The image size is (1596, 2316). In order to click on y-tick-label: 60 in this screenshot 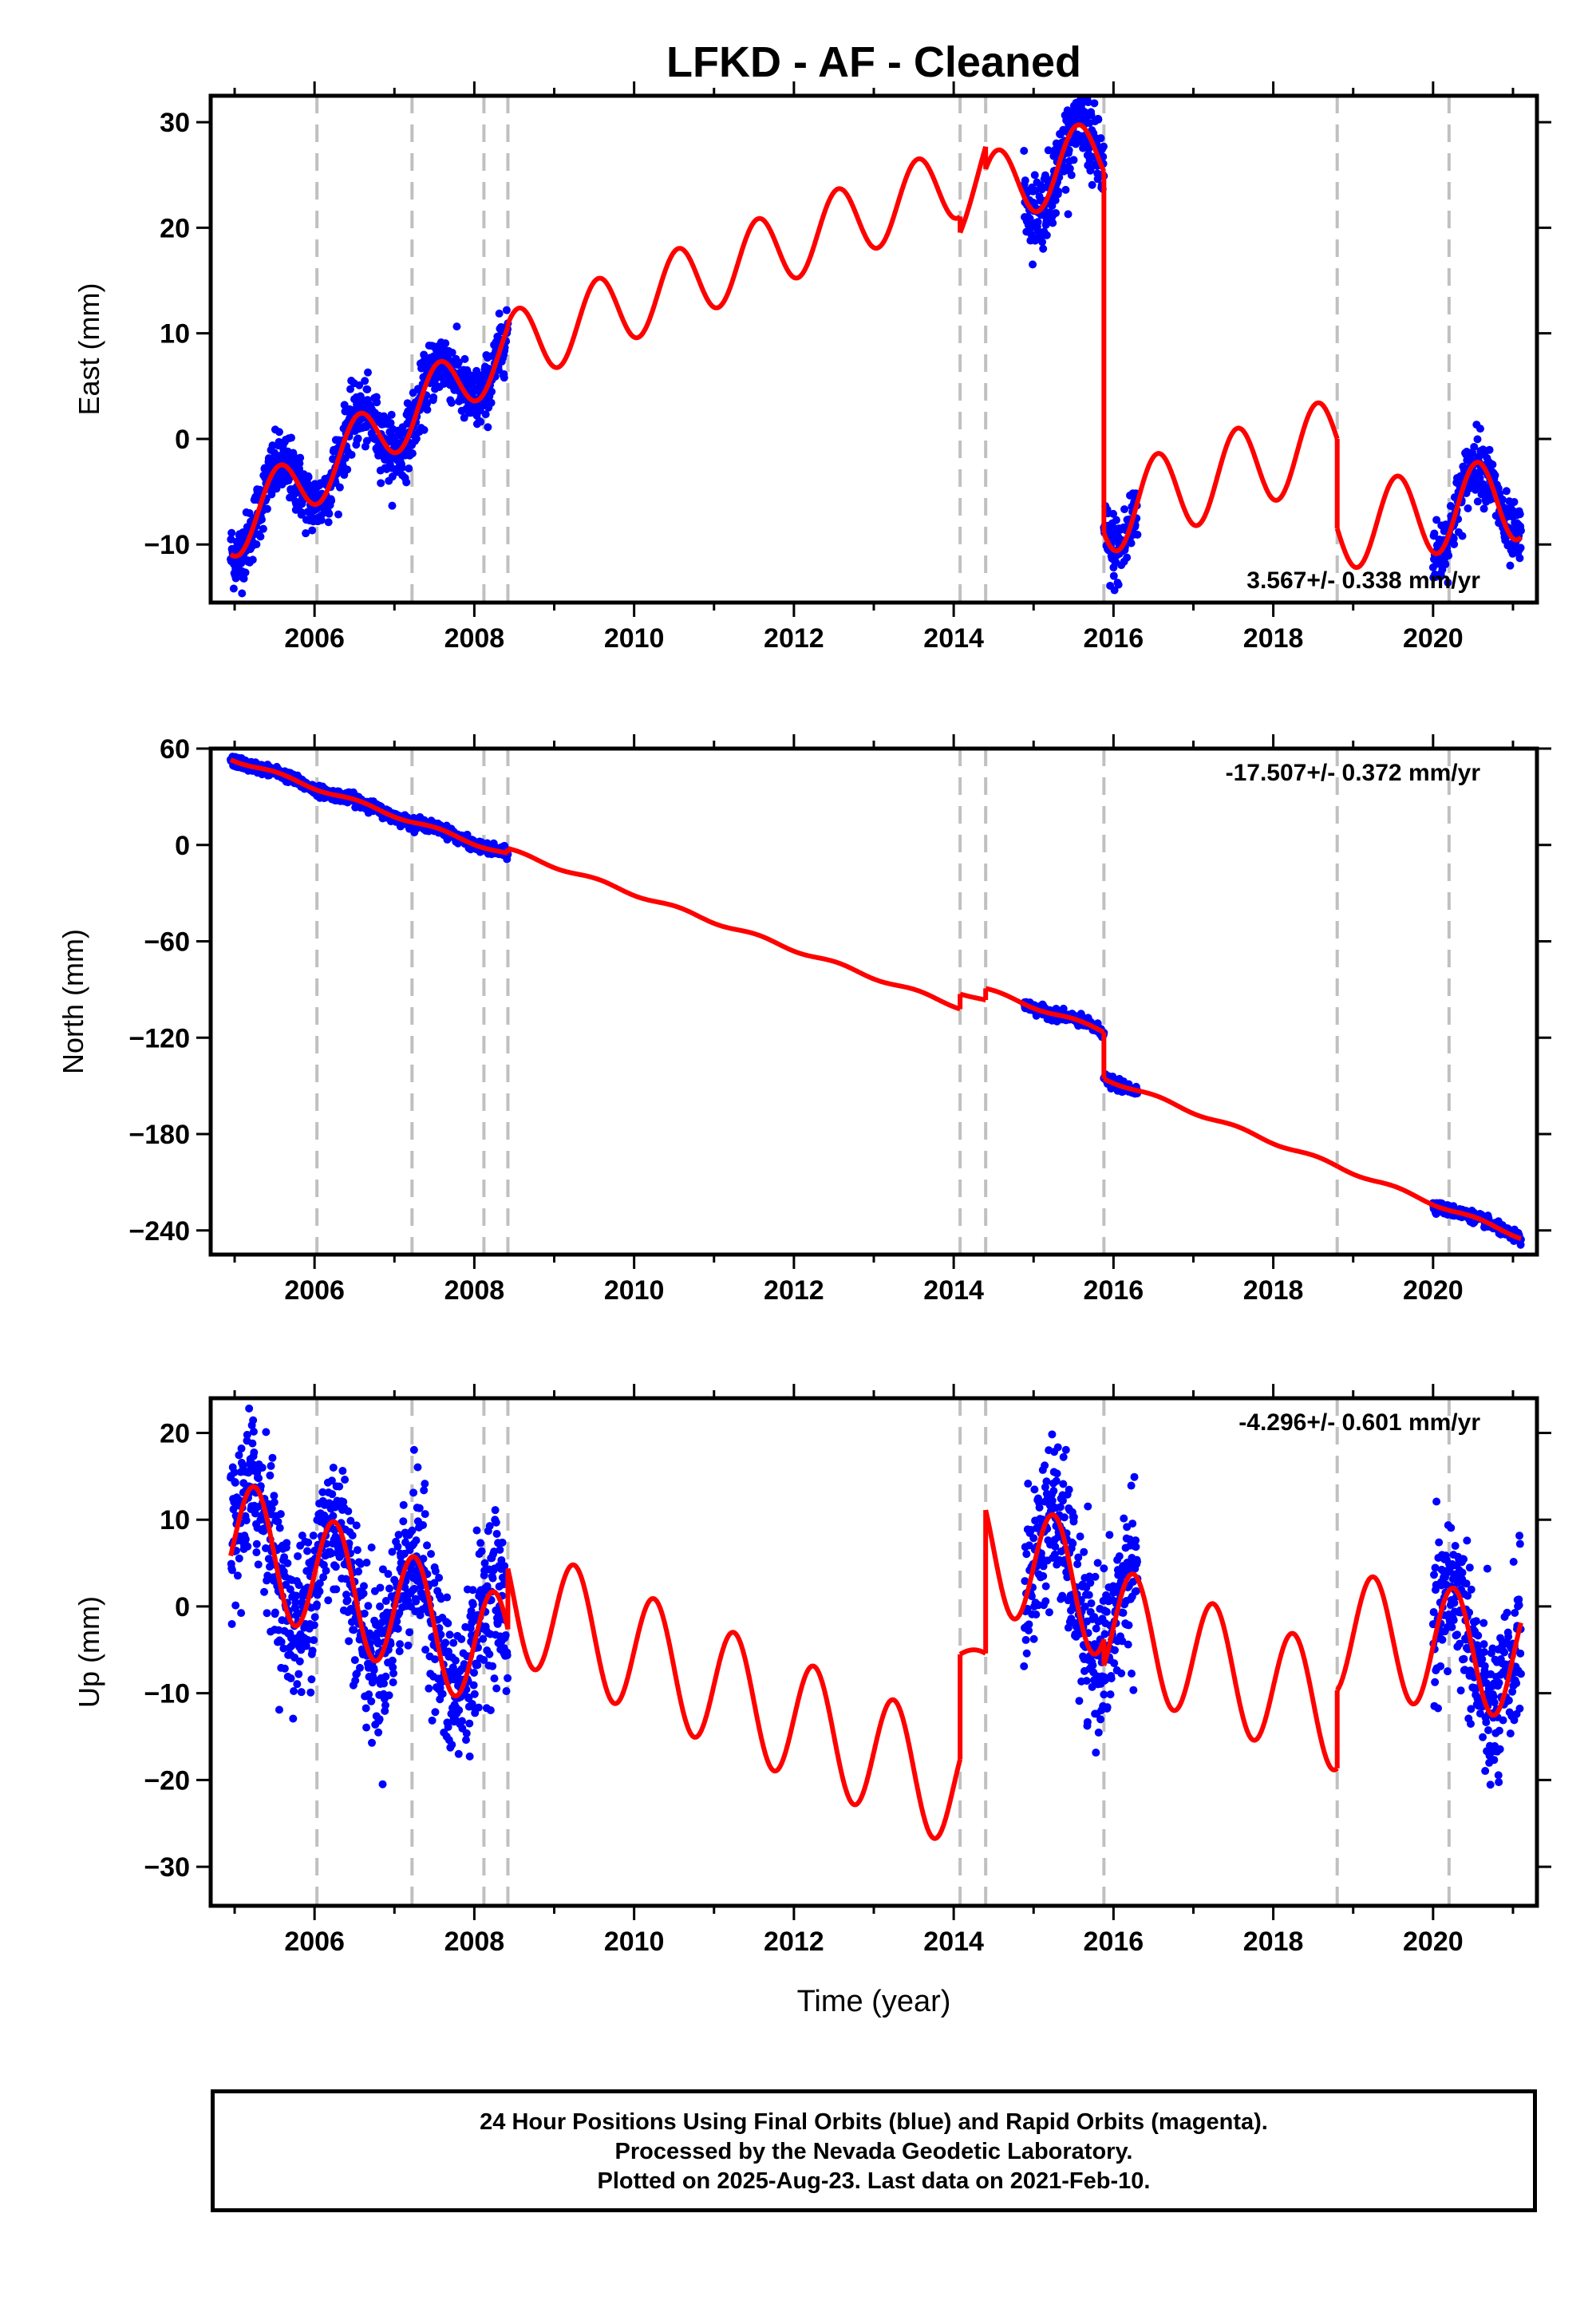, I will do `click(175, 749)`.